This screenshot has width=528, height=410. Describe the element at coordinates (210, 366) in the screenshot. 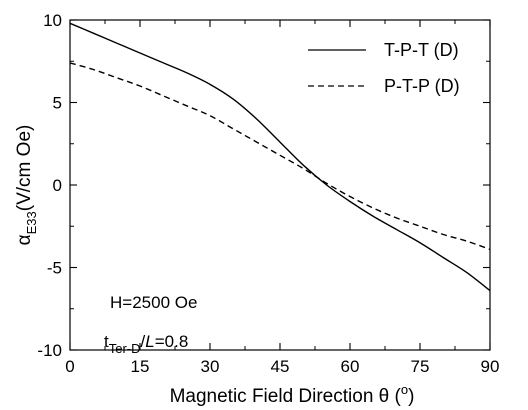

I see `x-tick-label: 30` at that location.